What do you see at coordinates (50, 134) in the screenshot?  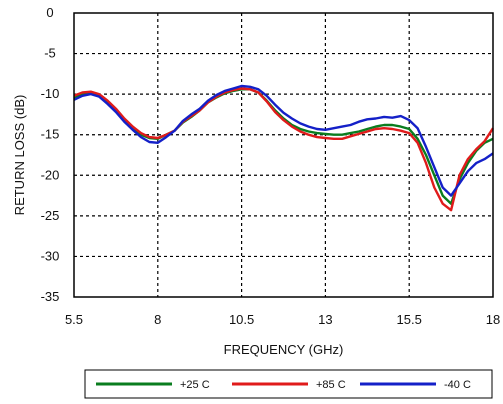 I see `y-tick-label: -15` at bounding box center [50, 134].